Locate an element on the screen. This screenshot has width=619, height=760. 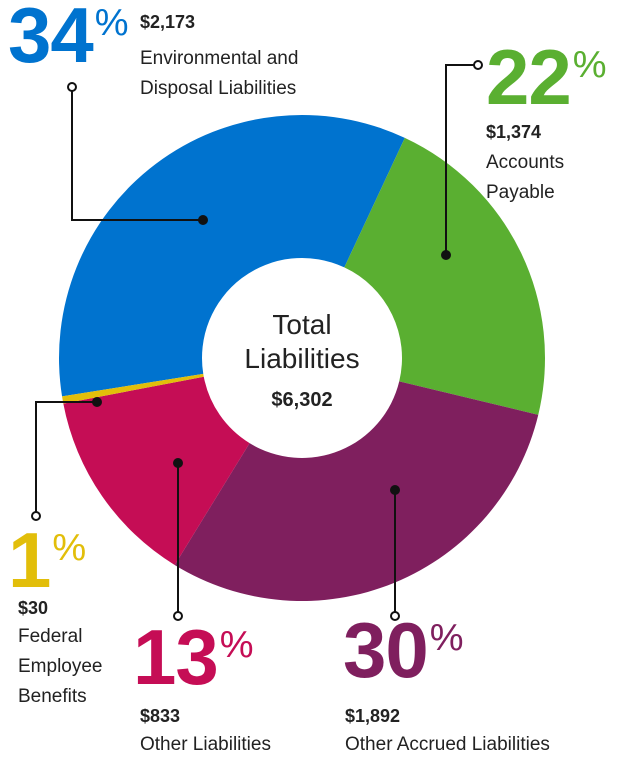
percent-value: 13 is located at coordinates (176, 657).